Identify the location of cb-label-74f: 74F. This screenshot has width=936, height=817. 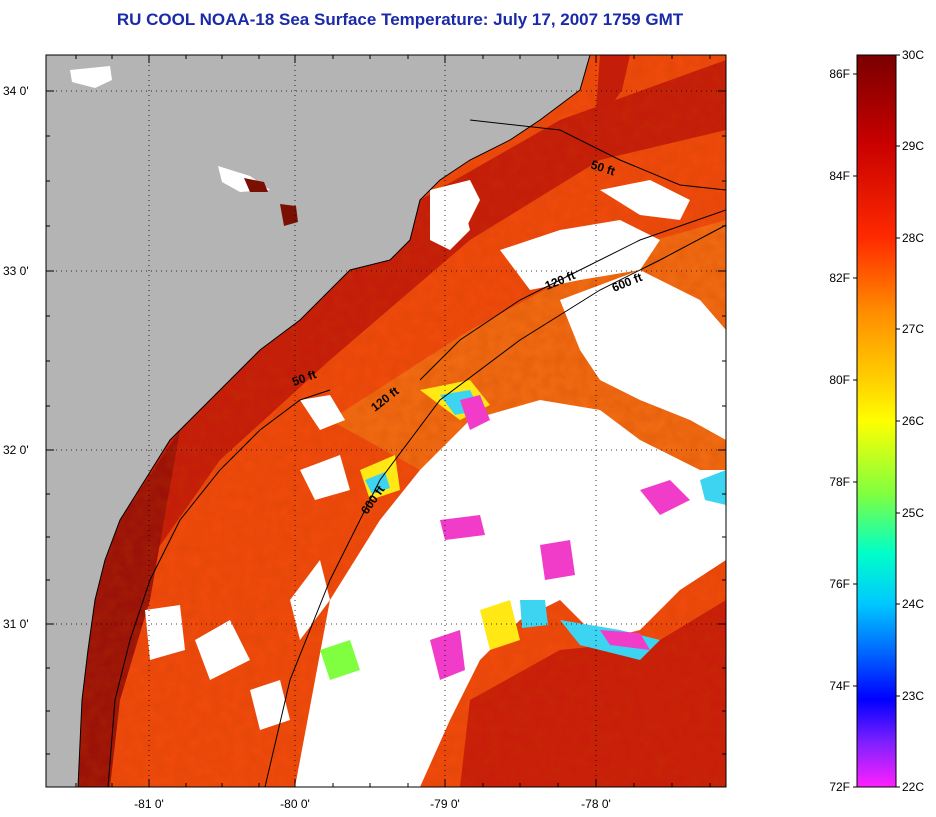
(839, 686).